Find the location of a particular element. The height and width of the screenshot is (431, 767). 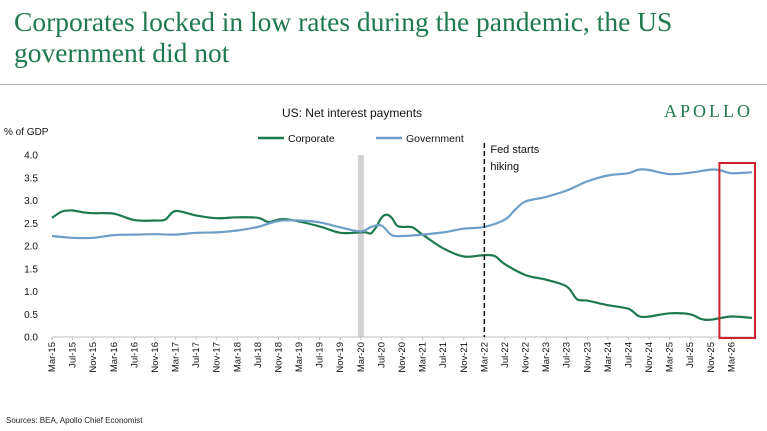

x-tick-label: Nov-15 is located at coordinates (93, 357).